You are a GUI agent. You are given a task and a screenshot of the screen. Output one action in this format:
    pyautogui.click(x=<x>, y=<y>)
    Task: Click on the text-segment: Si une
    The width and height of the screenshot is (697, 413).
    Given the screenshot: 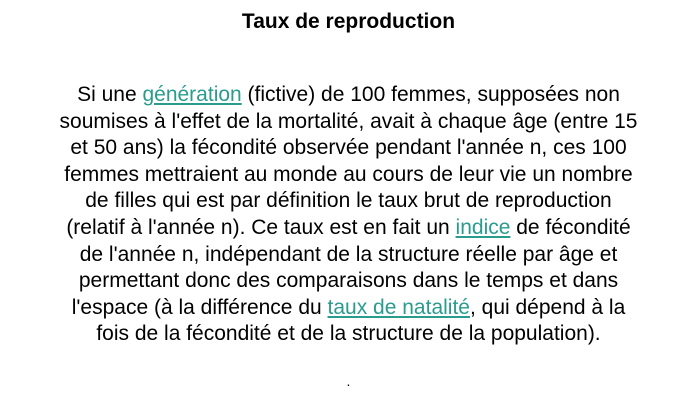 What is the action you would take?
    pyautogui.click(x=110, y=94)
    